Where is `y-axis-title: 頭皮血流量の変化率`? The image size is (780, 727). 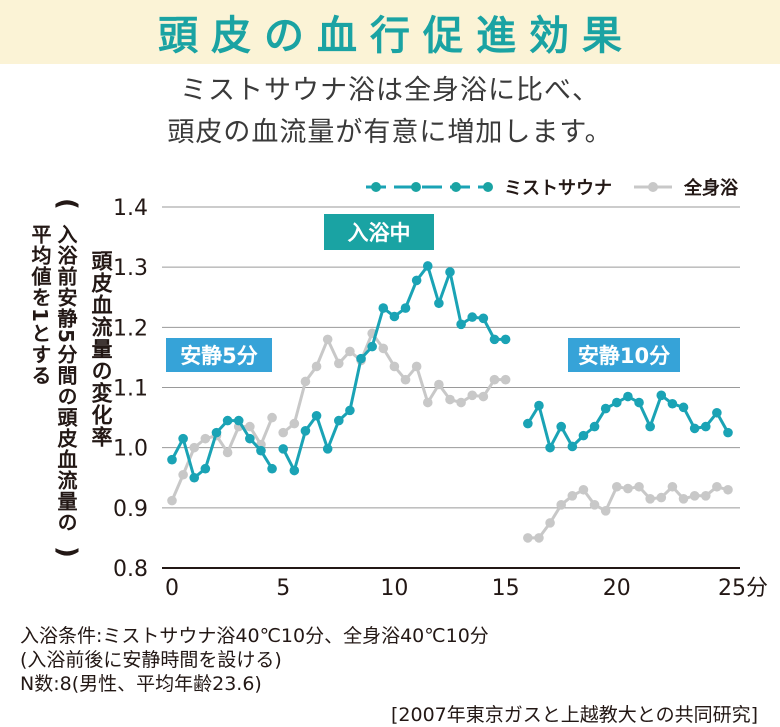
y-axis-title: 頭皮血流量の変化率 is located at coordinates (101, 349).